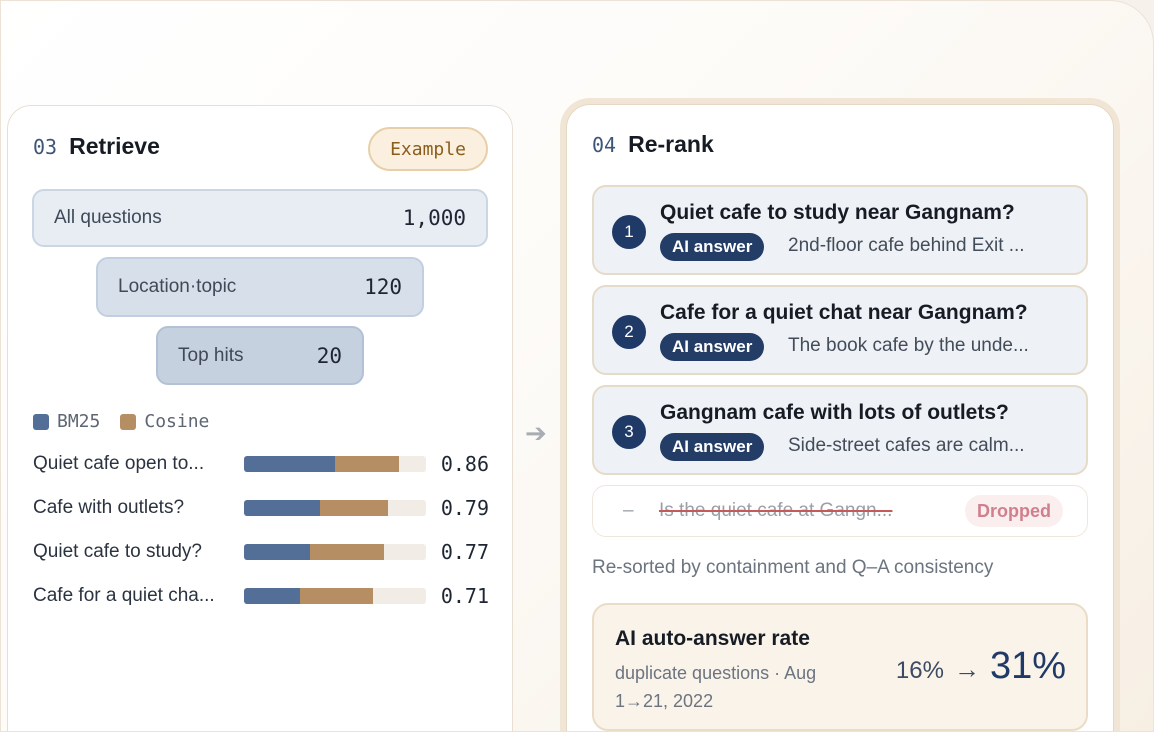  Describe the element at coordinates (716, 687) in the screenshot. I see `metric-subtitle: duplicate questions · Aug 1→21, 2022` at that location.